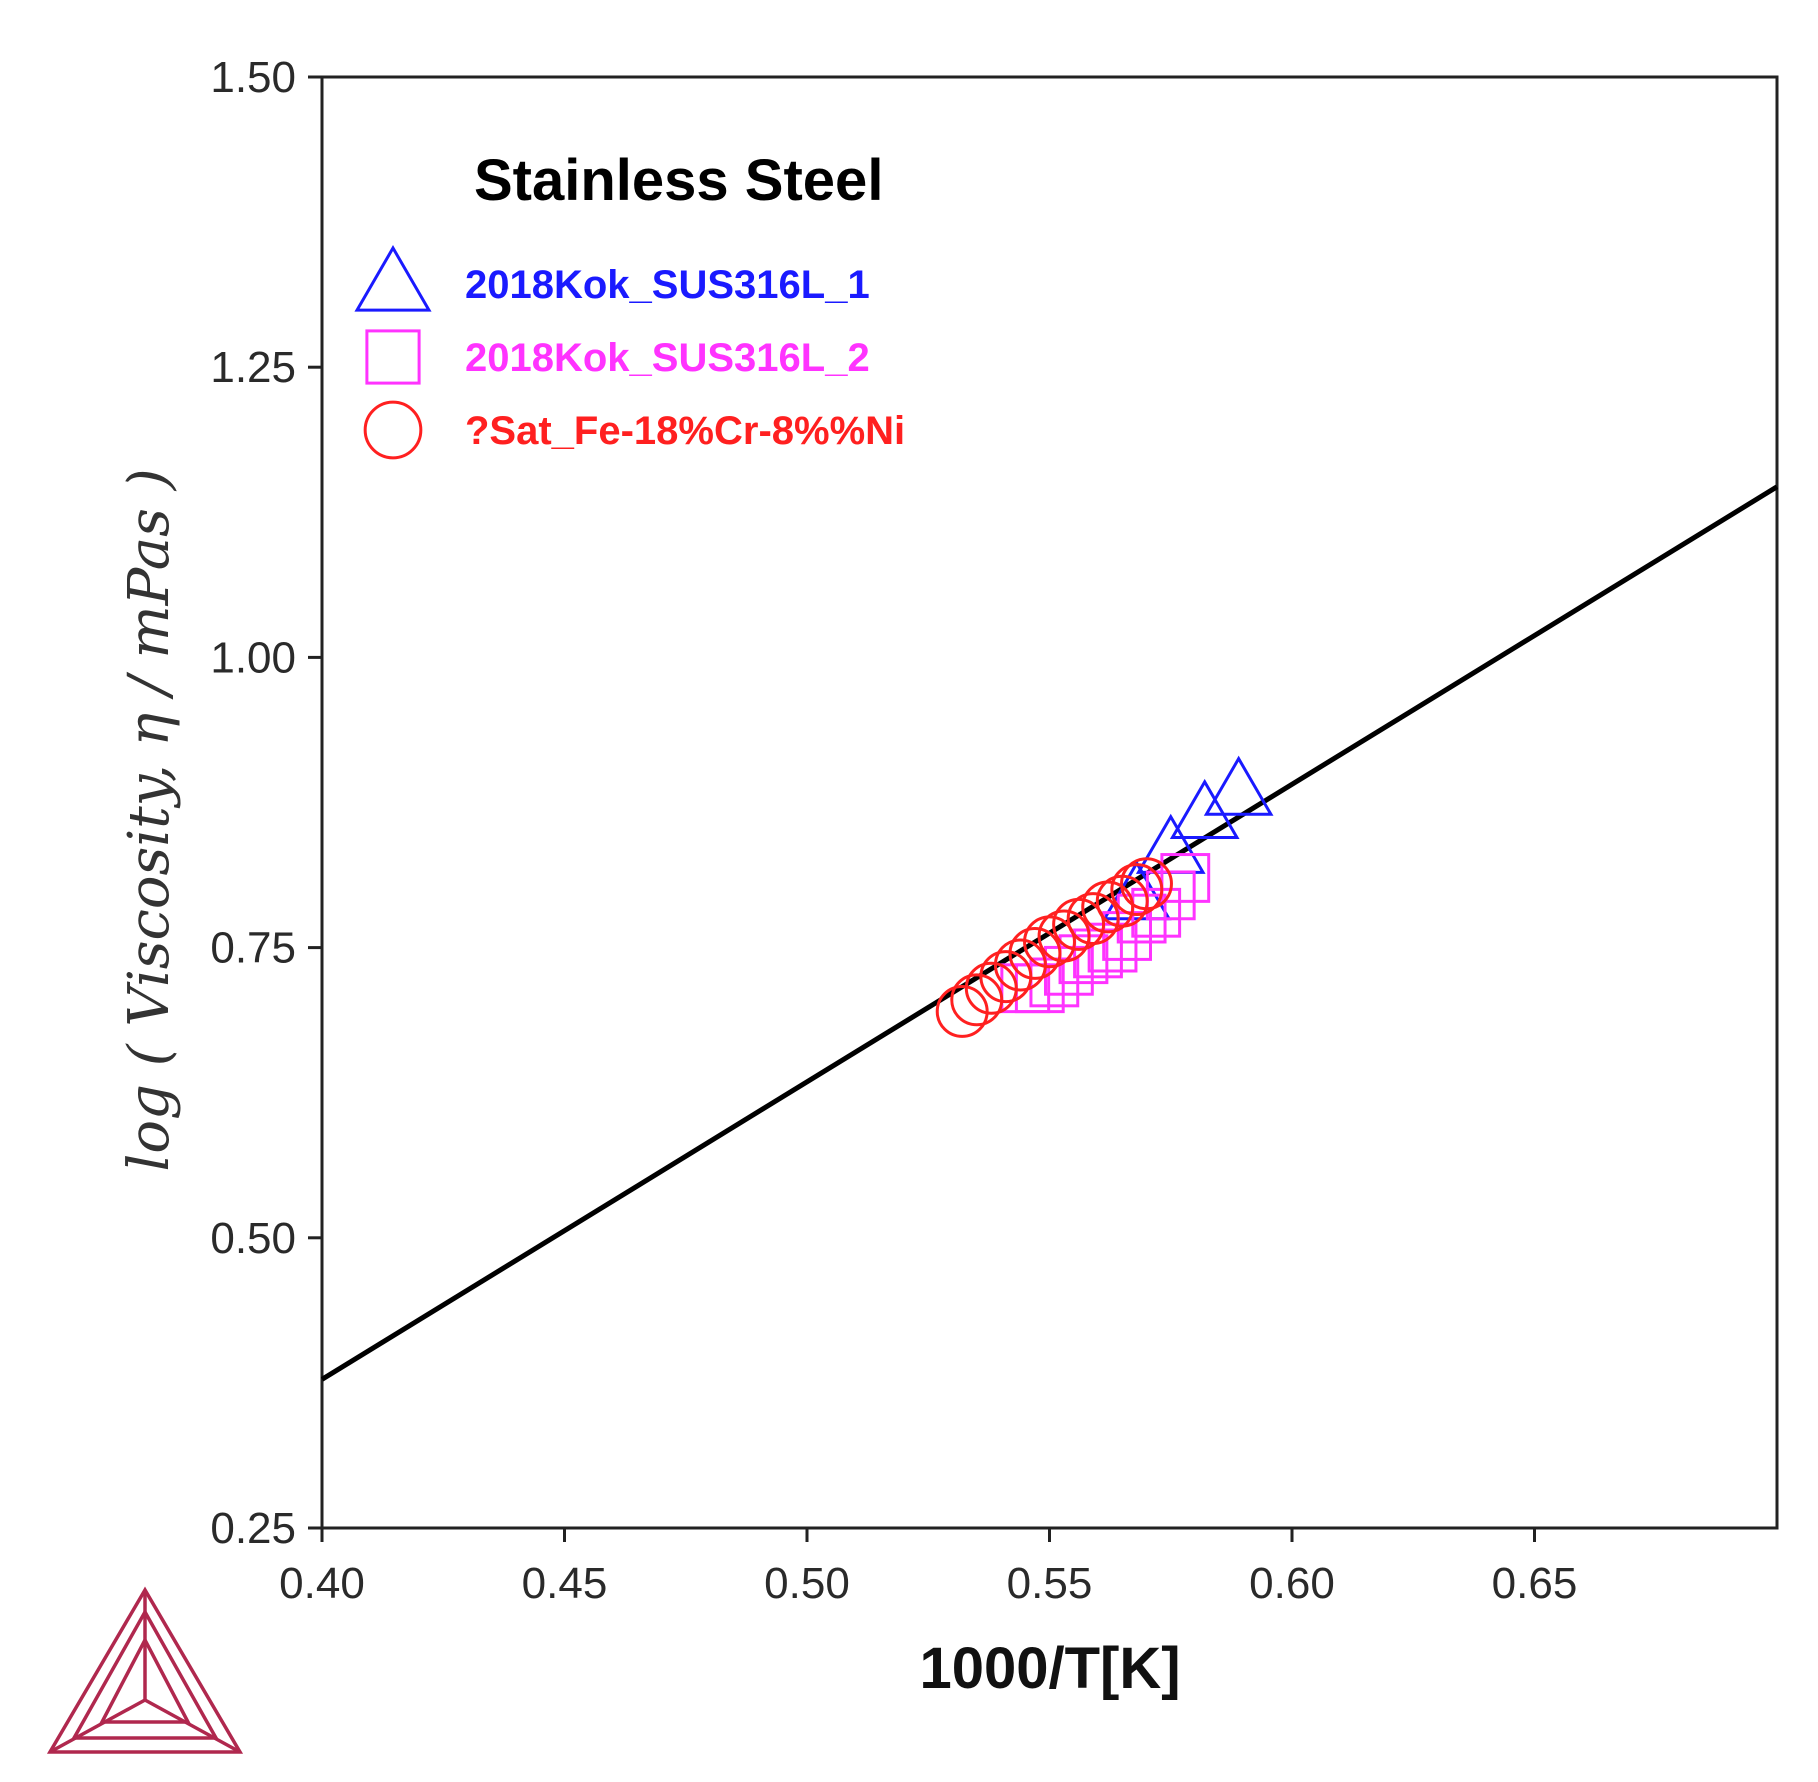  I want to click on y-tick-label: 1.50, so click(253, 77).